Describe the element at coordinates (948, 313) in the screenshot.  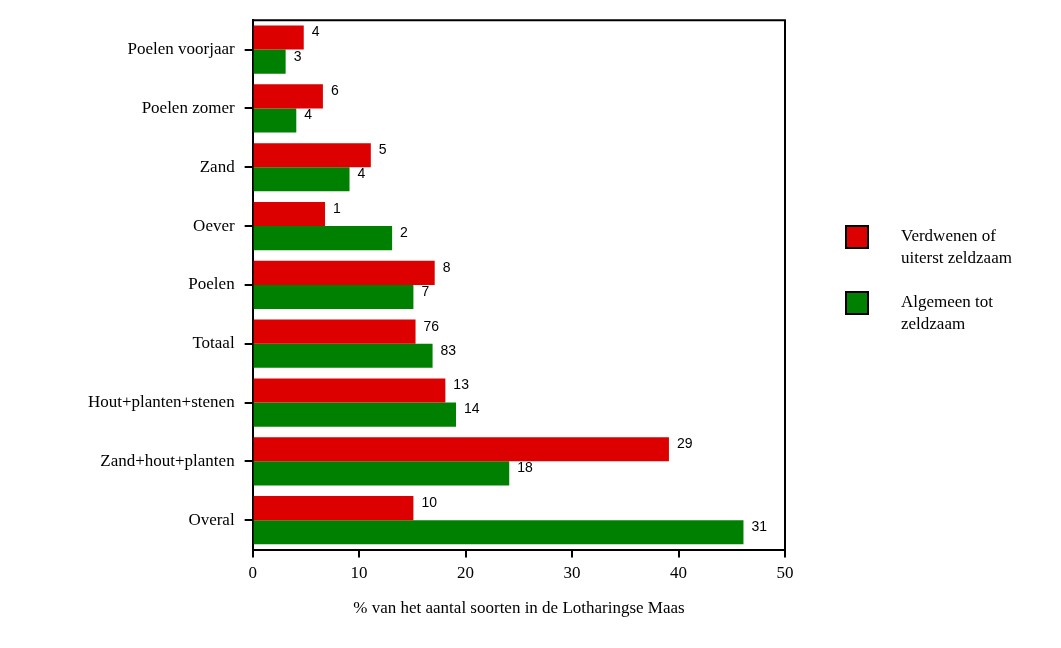
I see `legend-label: Algemeen tot zeldzaam` at that location.